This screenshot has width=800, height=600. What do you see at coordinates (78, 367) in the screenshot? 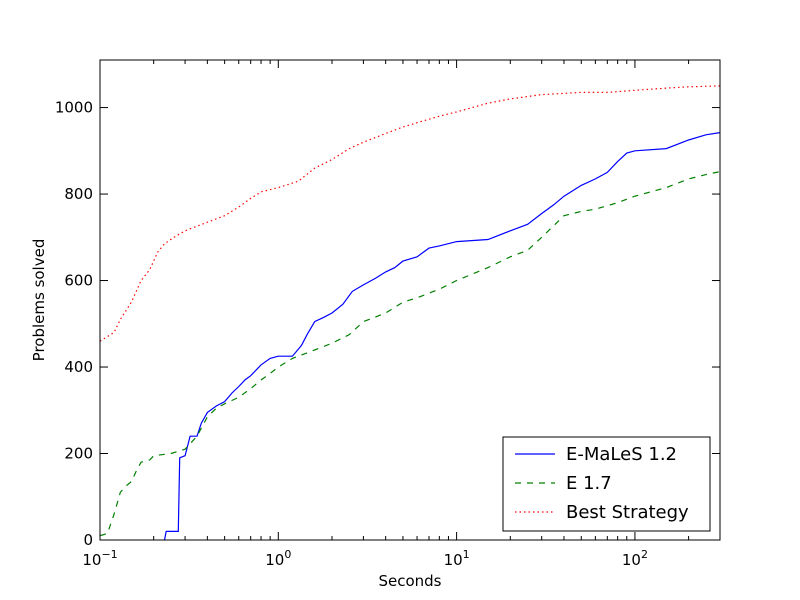
I see `y-tick-label: 400` at bounding box center [78, 367].